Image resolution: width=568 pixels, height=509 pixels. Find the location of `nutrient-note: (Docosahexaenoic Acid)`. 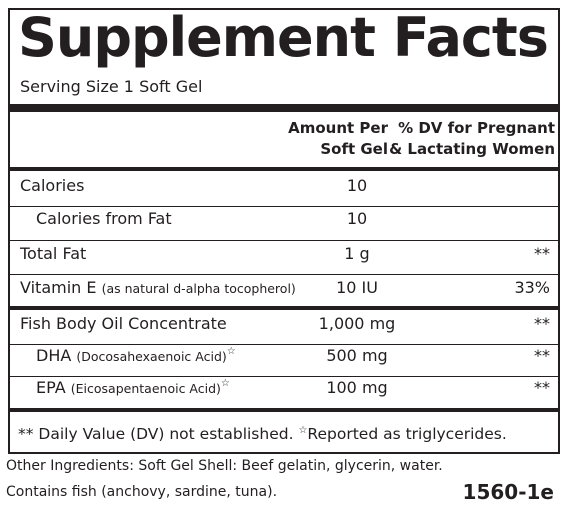

nutrient-note: (Docosahexaenoic Acid) is located at coordinates (151, 356).